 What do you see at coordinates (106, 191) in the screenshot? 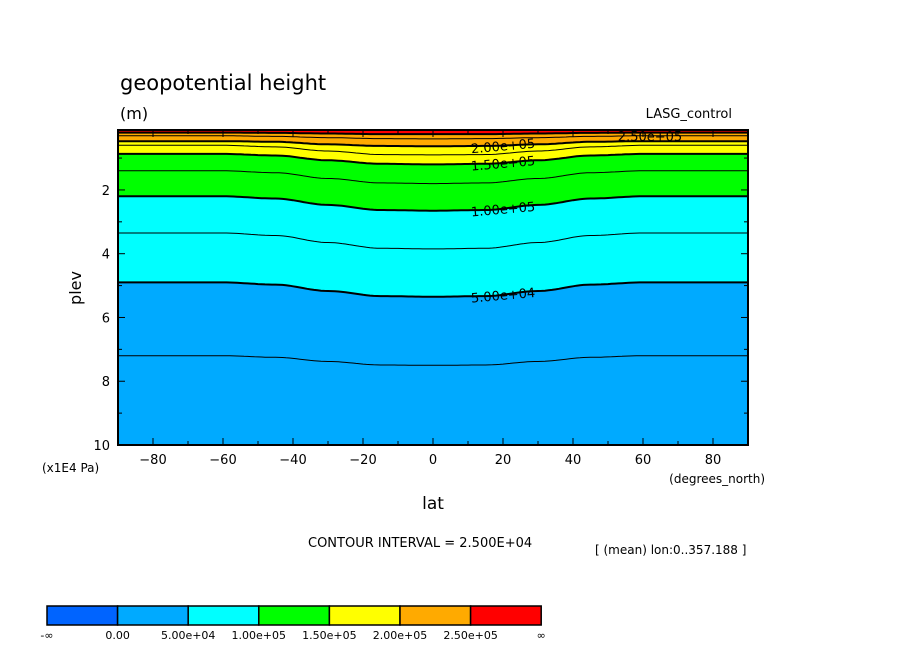
I see `y-tick-label: 2` at bounding box center [106, 191].